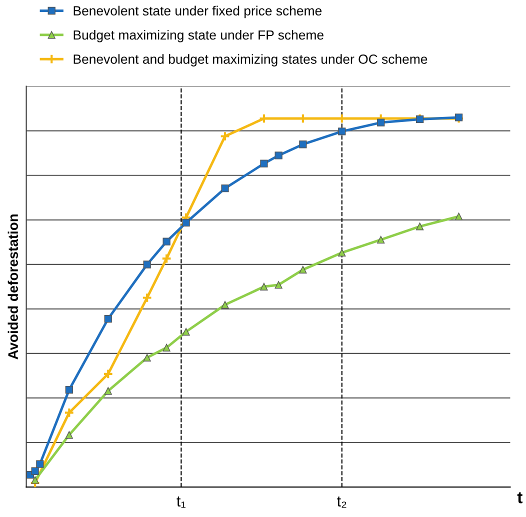 The width and height of the screenshot is (526, 517). I want to click on x-tick-label: t₁, so click(181, 502).